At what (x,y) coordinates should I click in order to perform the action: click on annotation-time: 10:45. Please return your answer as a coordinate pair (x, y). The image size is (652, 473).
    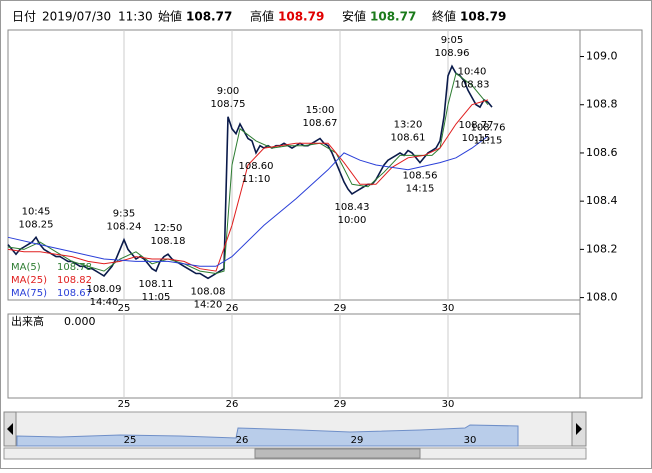
    Looking at the image, I should click on (36, 211).